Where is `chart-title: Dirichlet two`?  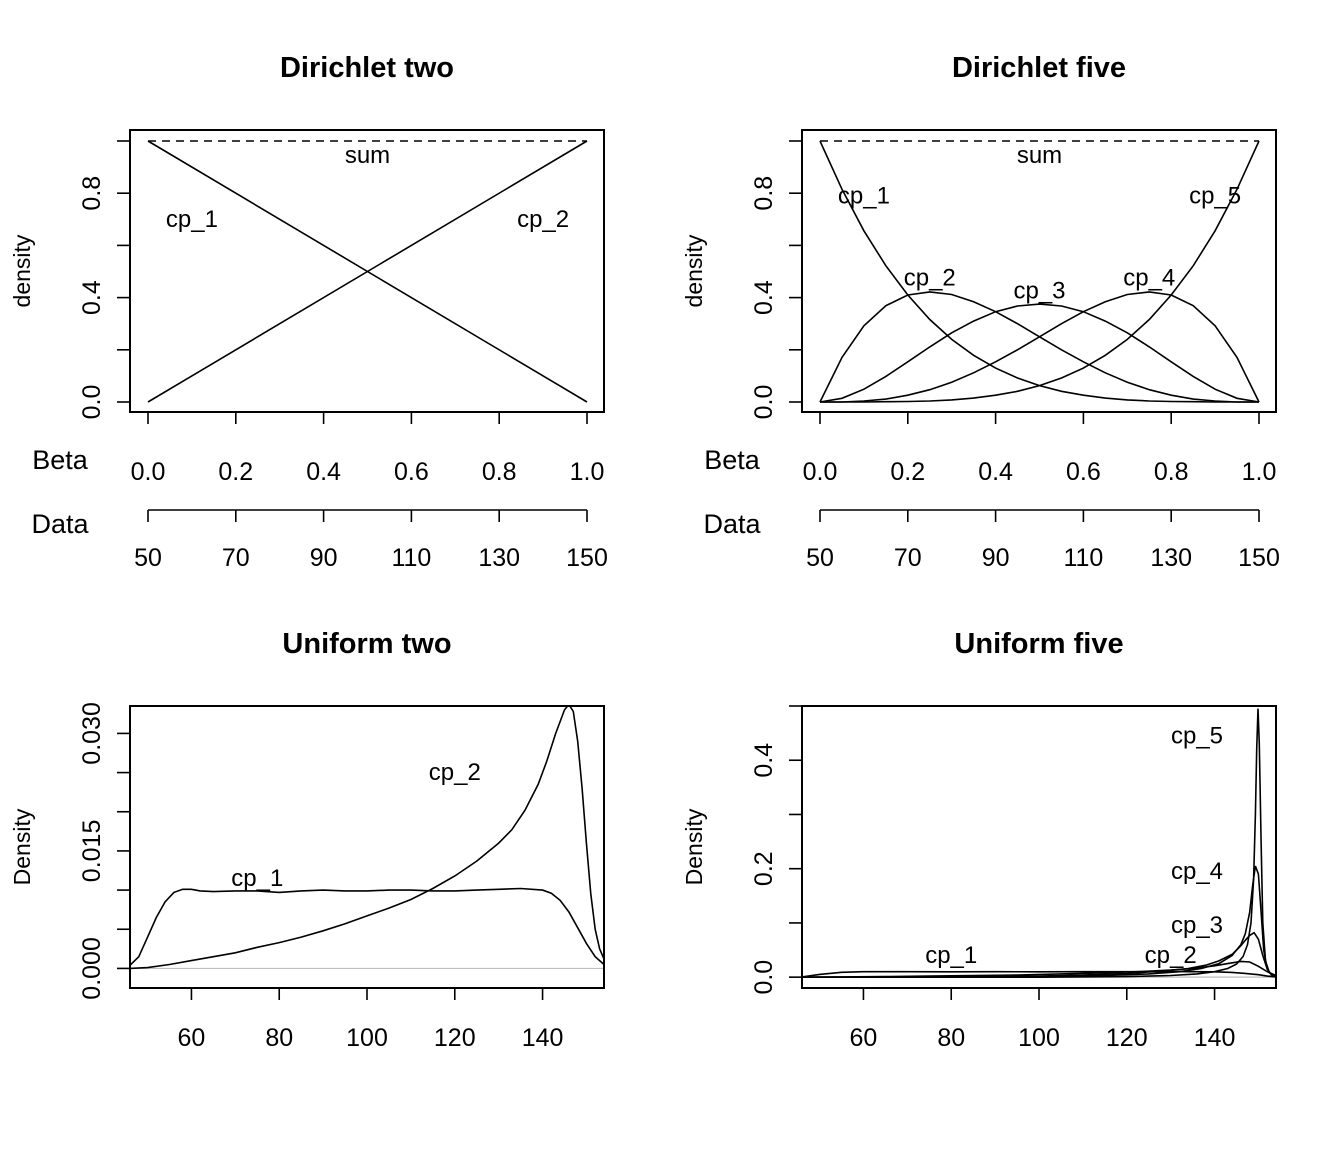
chart-title: Dirichlet two is located at coordinates (367, 68).